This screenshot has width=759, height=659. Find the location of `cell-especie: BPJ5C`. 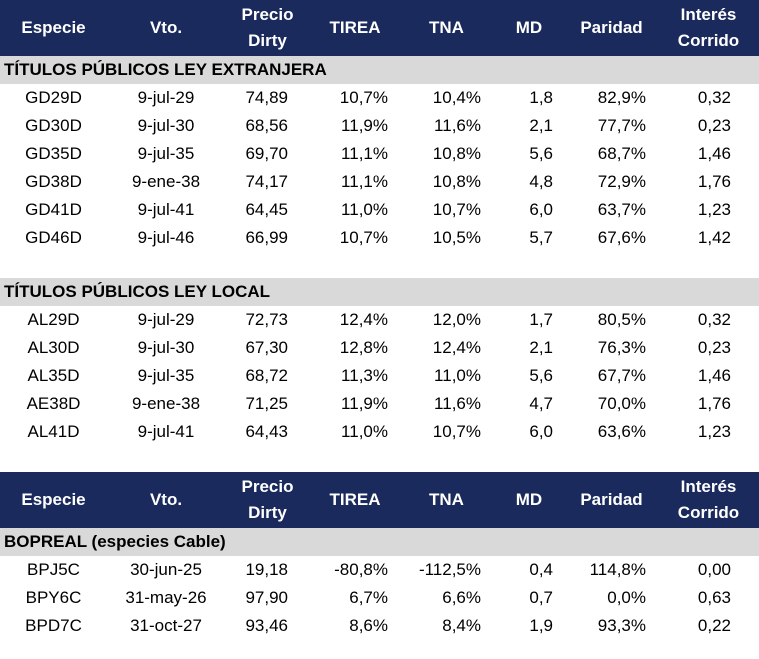

cell-especie: BPJ5C is located at coordinates (53, 569).